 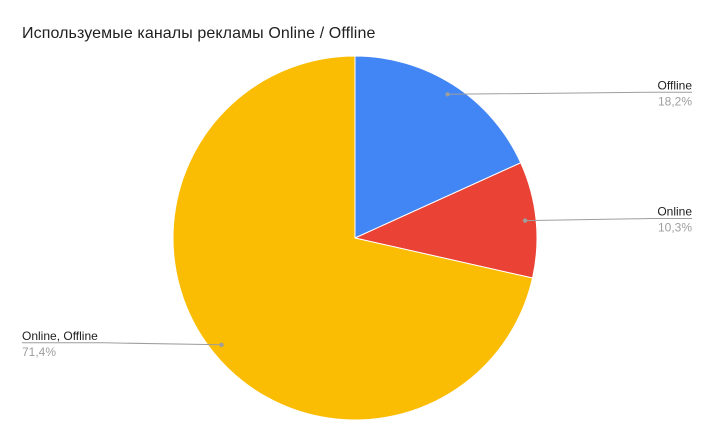 I want to click on leader-dot-online, so click(x=525, y=220).